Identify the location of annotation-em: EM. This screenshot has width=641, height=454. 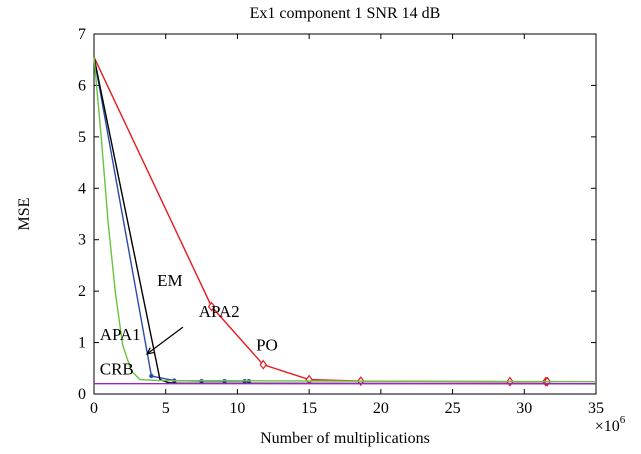
(170, 280).